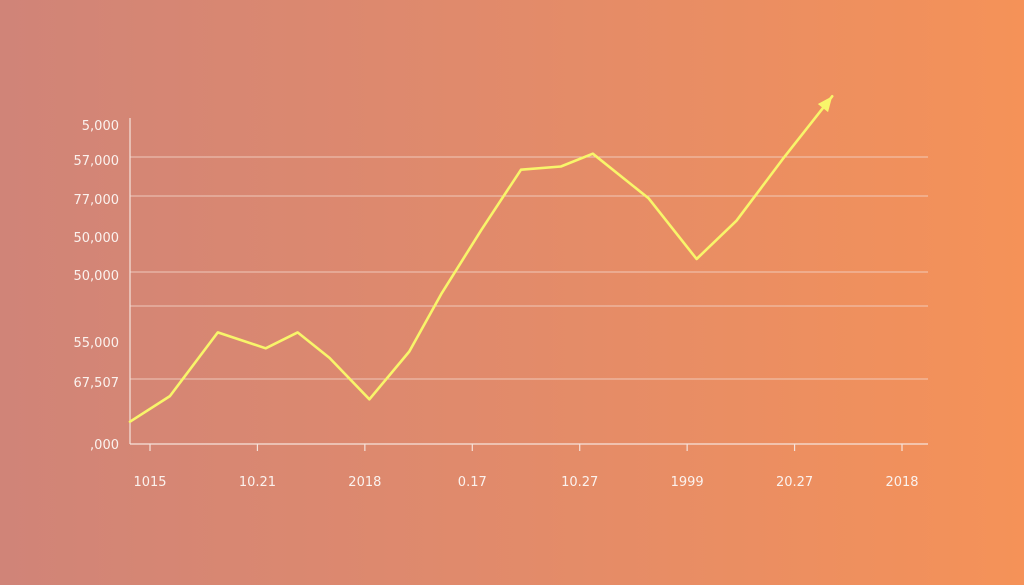 This screenshot has height=585, width=1024. I want to click on series-arrowhead-icon, so click(825, 104).